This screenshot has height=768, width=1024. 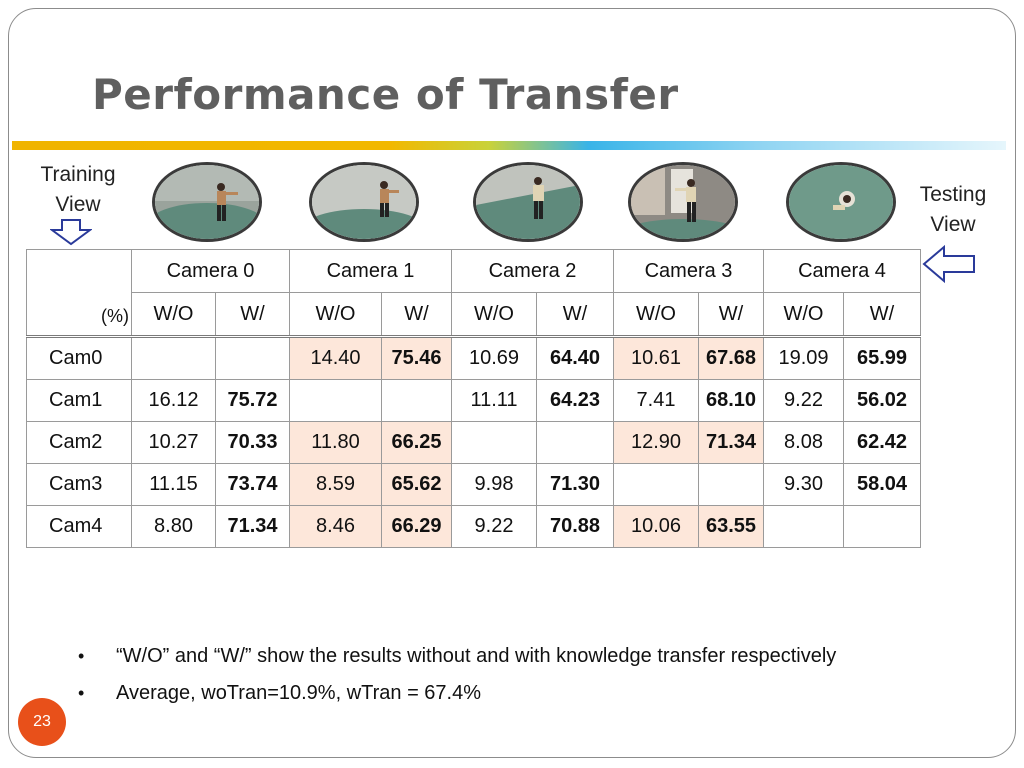 What do you see at coordinates (656, 442) in the screenshot?
I see `without-transfer-cell: 12.90` at bounding box center [656, 442].